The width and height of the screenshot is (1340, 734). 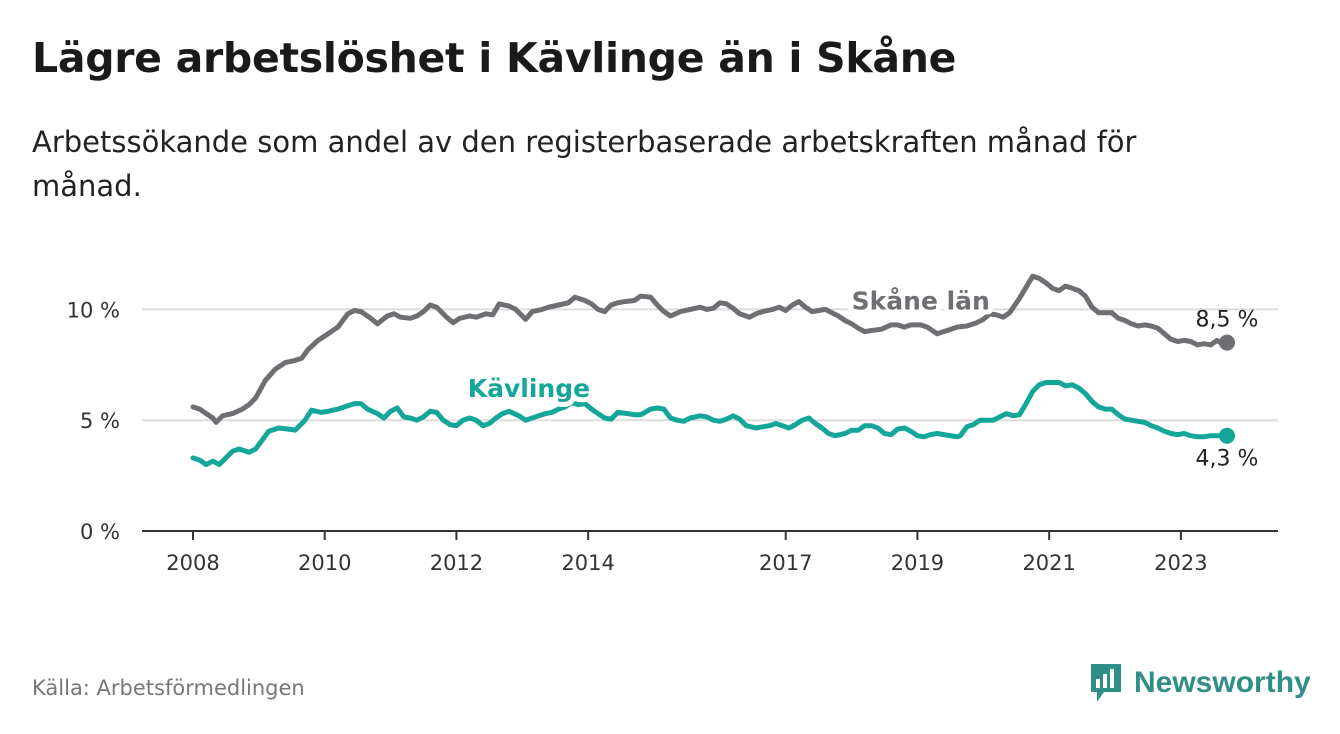 What do you see at coordinates (687, 553) in the screenshot?
I see `x-axis-ticks: 2008 2010 2012 2014 2017 2019 2021 2023` at bounding box center [687, 553].